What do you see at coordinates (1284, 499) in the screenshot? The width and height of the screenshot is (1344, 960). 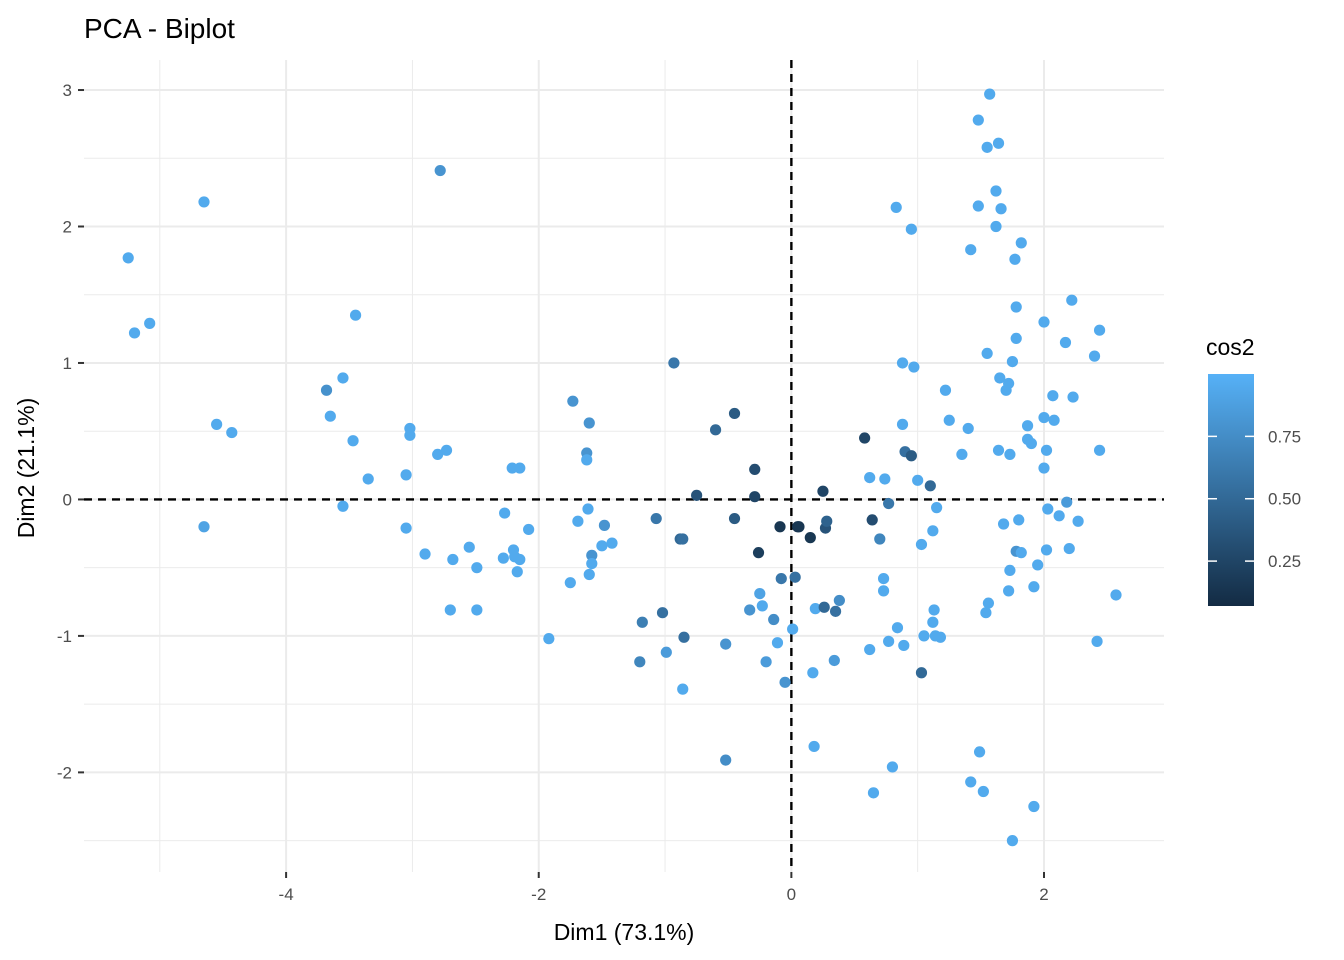 I see `legend-tick-label: 0.50` at bounding box center [1284, 499].